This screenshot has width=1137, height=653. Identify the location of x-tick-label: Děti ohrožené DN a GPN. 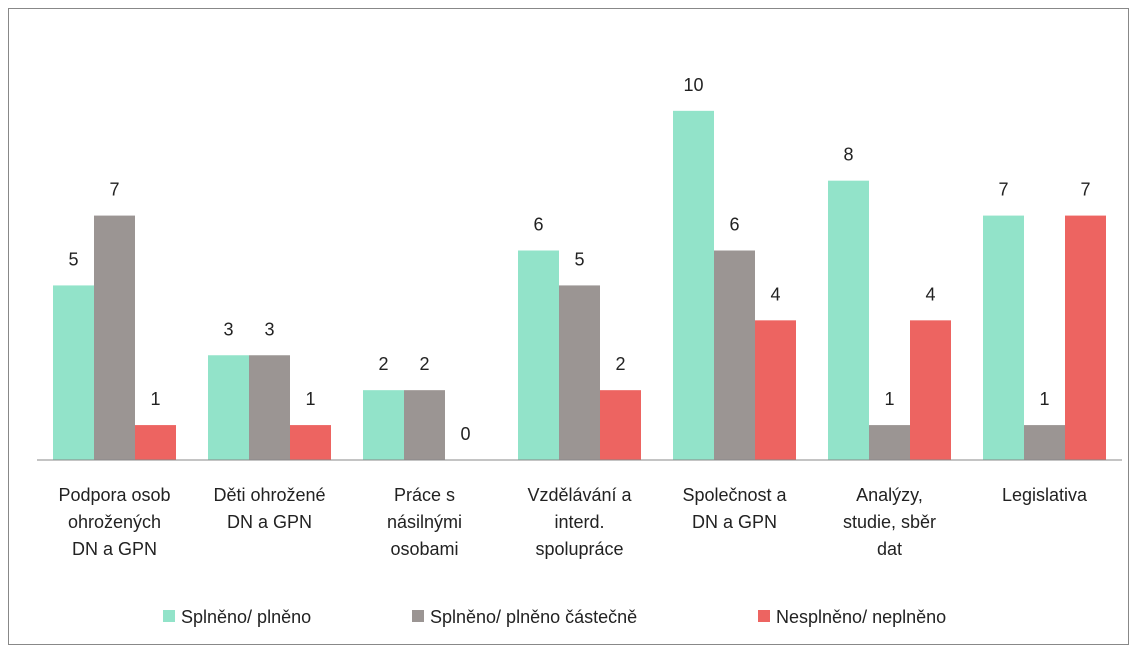
(269, 508).